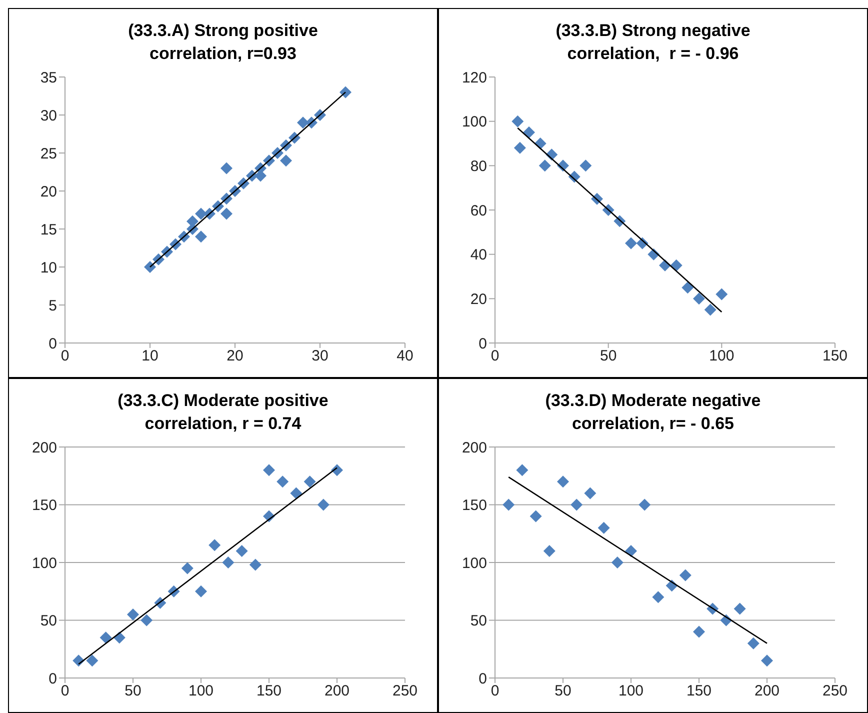 The width and height of the screenshot is (868, 713). Describe the element at coordinates (52, 305) in the screenshot. I see `y-tick-label: 5` at that location.